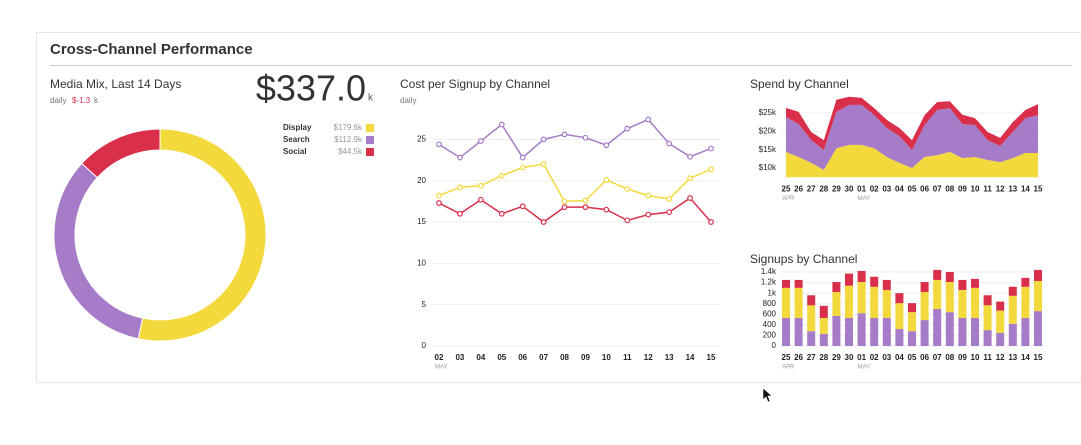 This screenshot has width=1081, height=445. Describe the element at coordinates (975, 357) in the screenshot. I see `x-tick-label: 10` at that location.